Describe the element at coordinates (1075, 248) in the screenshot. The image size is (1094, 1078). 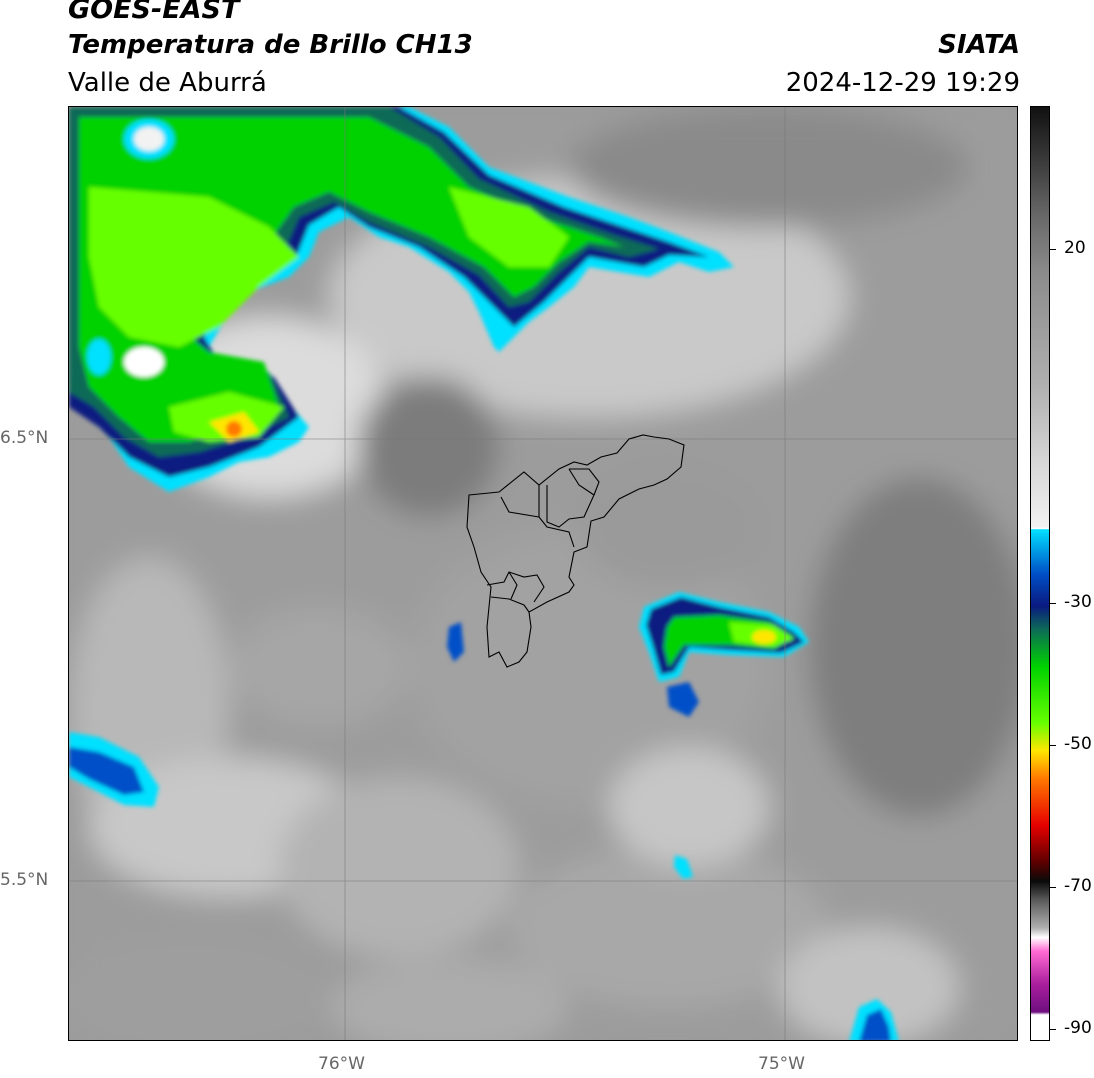
I see `colorbar-label-20: 20` at that location.